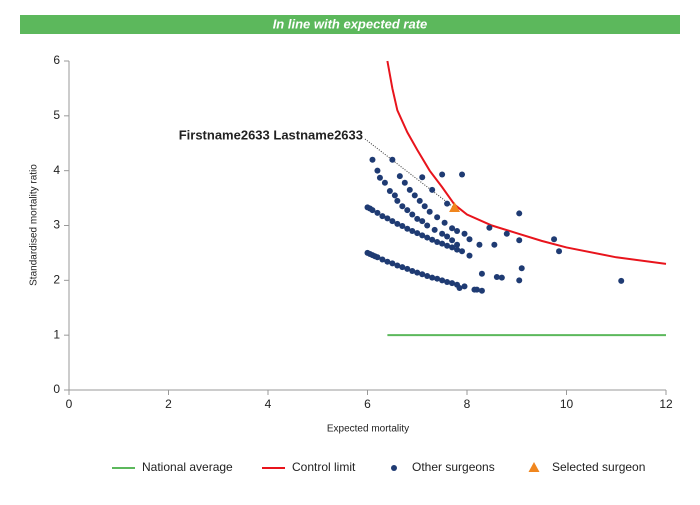  What do you see at coordinates (56, 280) in the screenshot?
I see `y-tick-label: 2` at bounding box center [56, 280].